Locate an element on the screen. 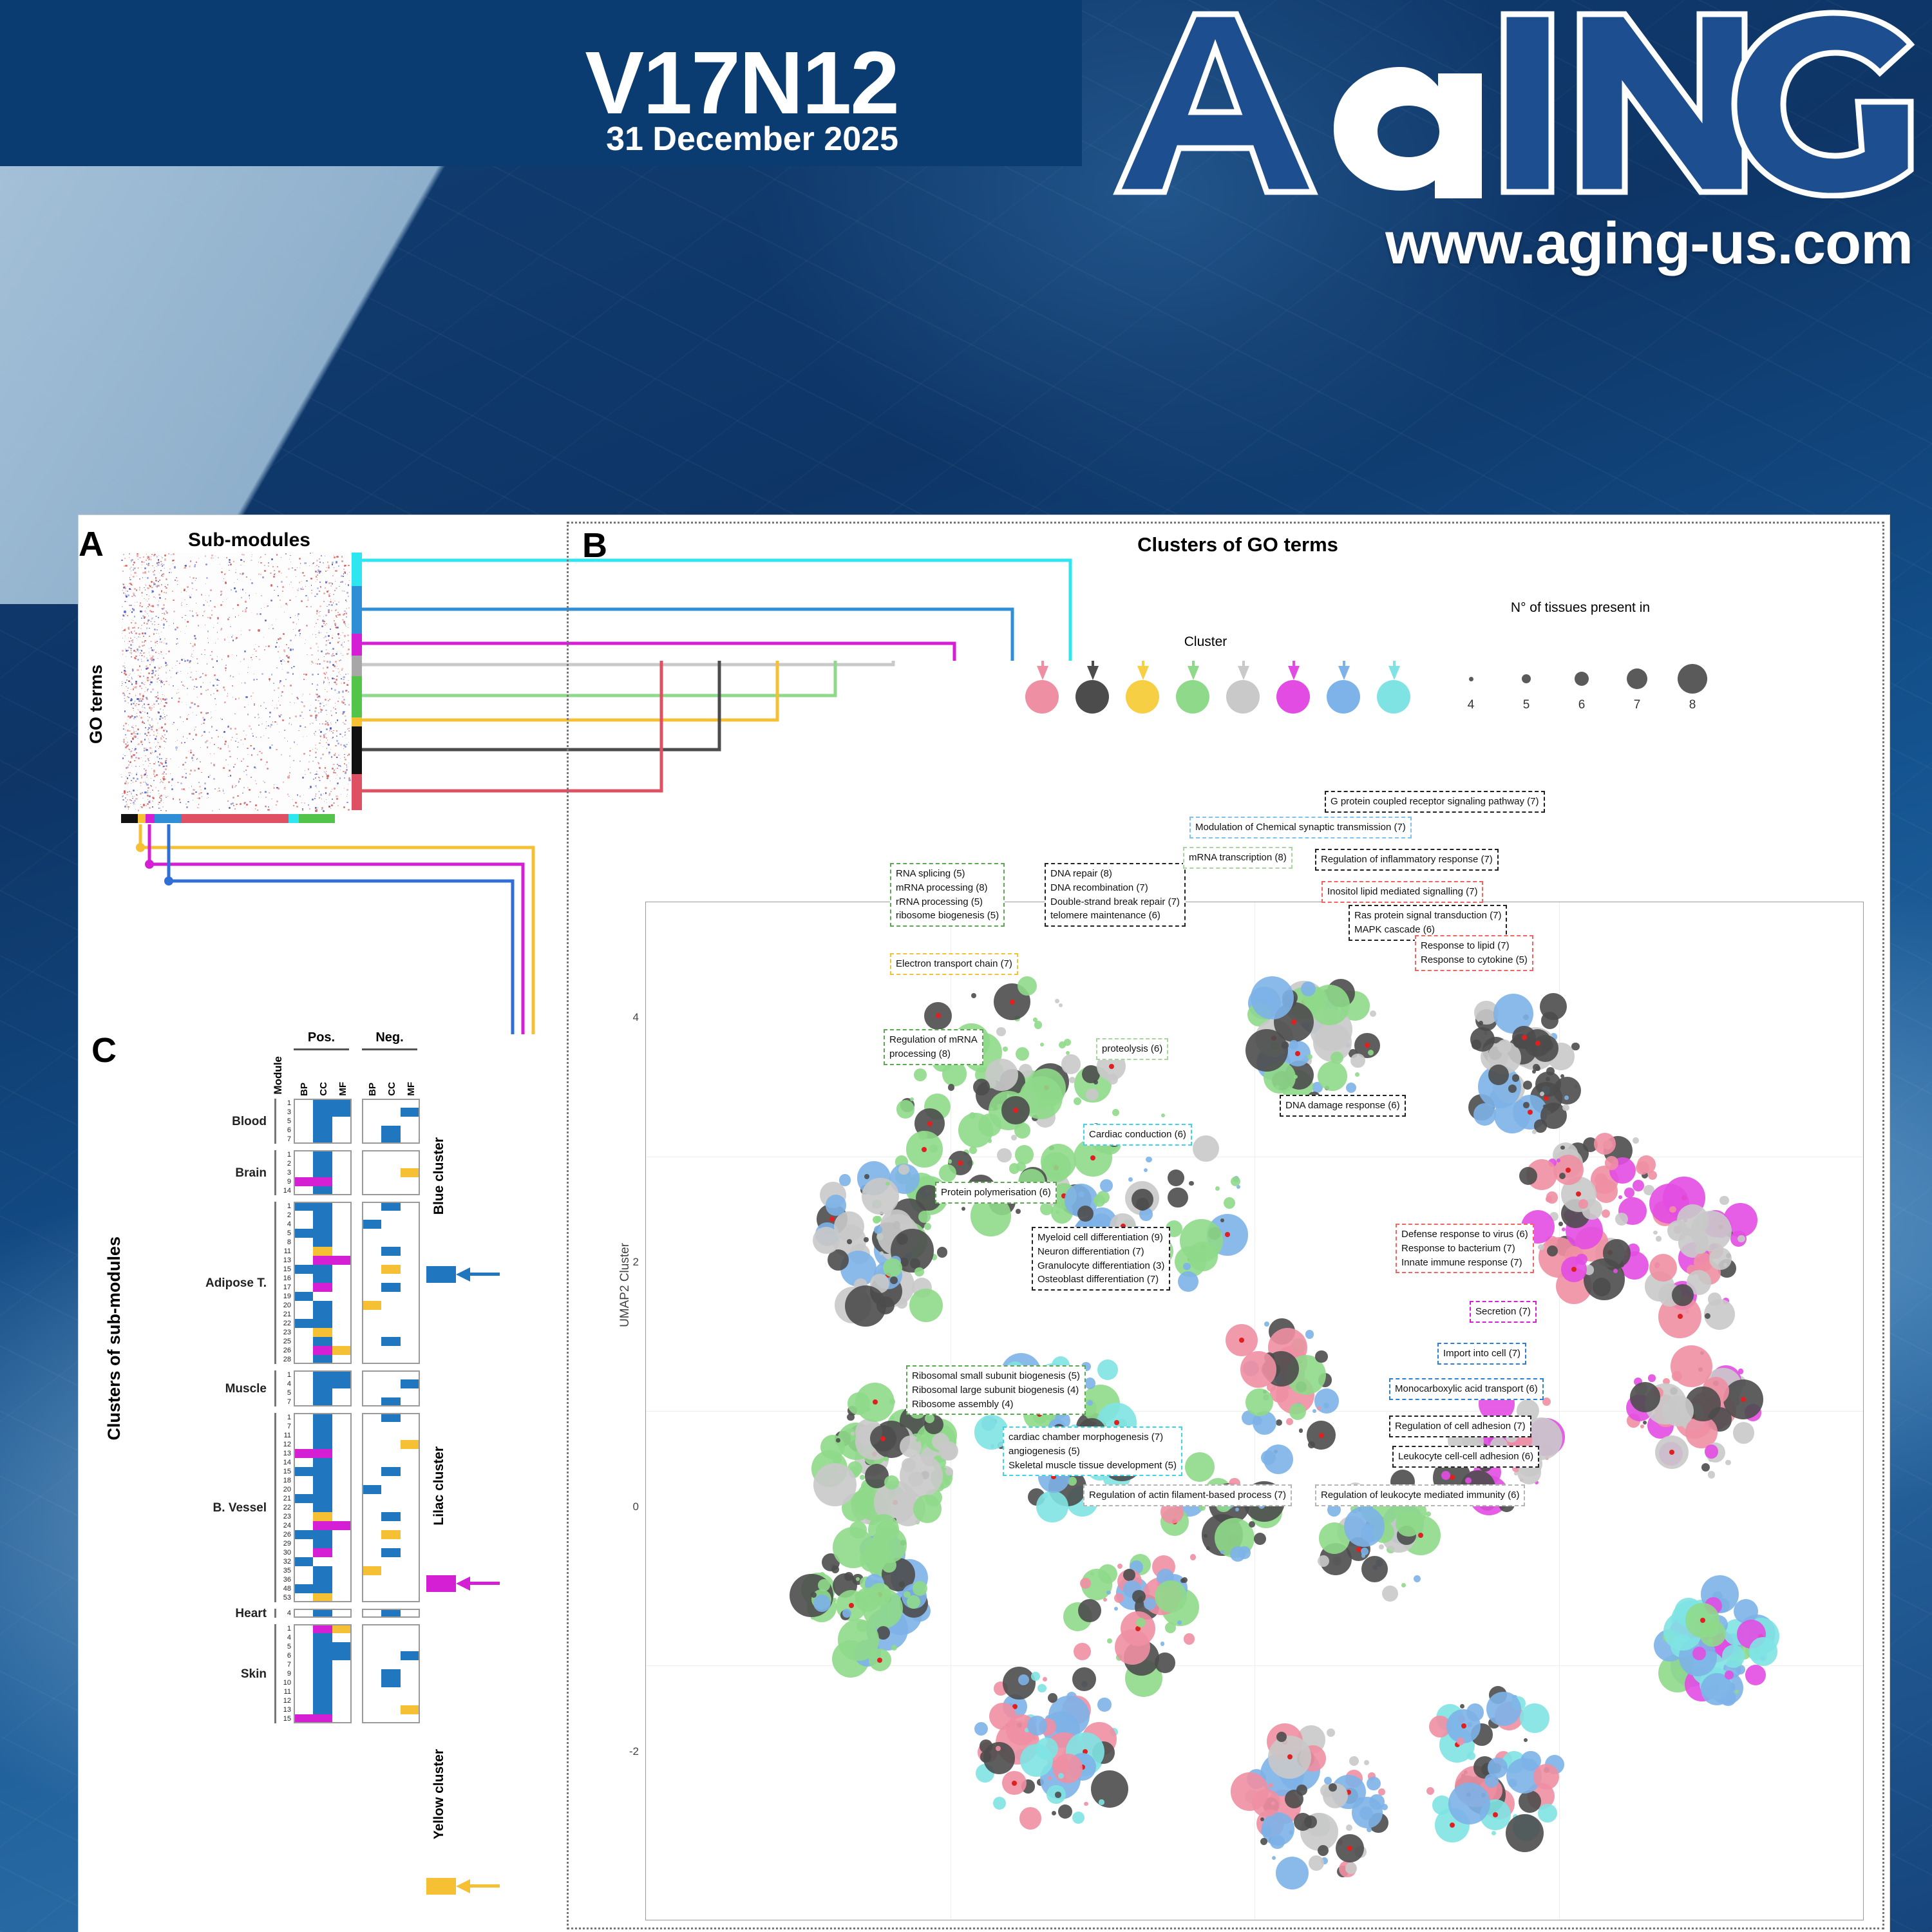 This screenshot has width=1932, height=1932. cluster-dot-magenta is located at coordinates (1293, 697).